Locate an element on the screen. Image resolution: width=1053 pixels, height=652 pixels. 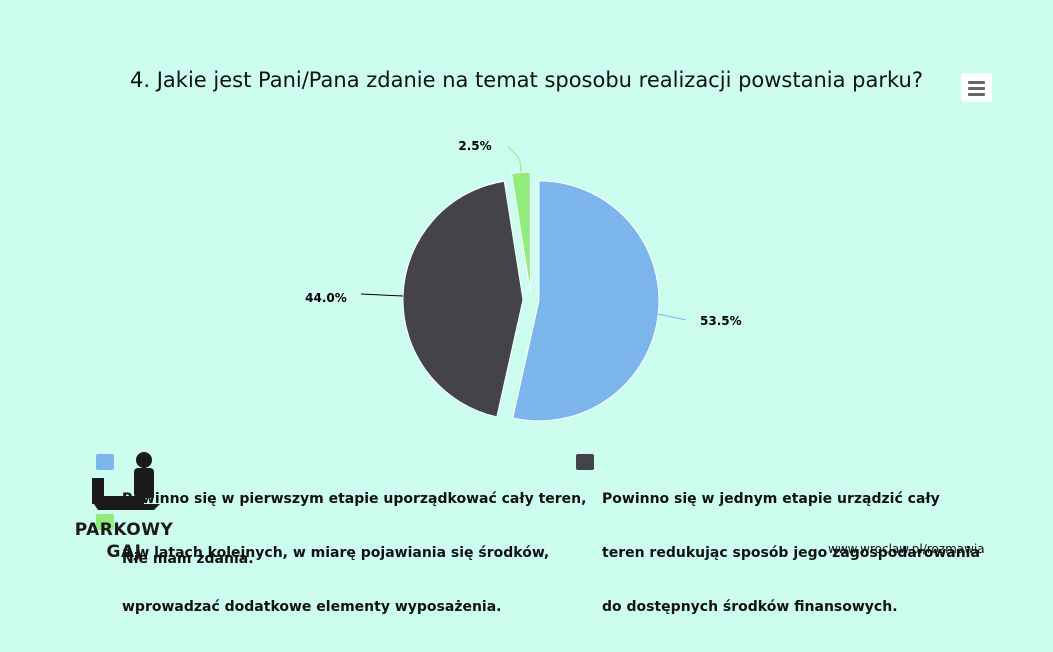
bench-figure-icon is located at coordinates (126, 481).